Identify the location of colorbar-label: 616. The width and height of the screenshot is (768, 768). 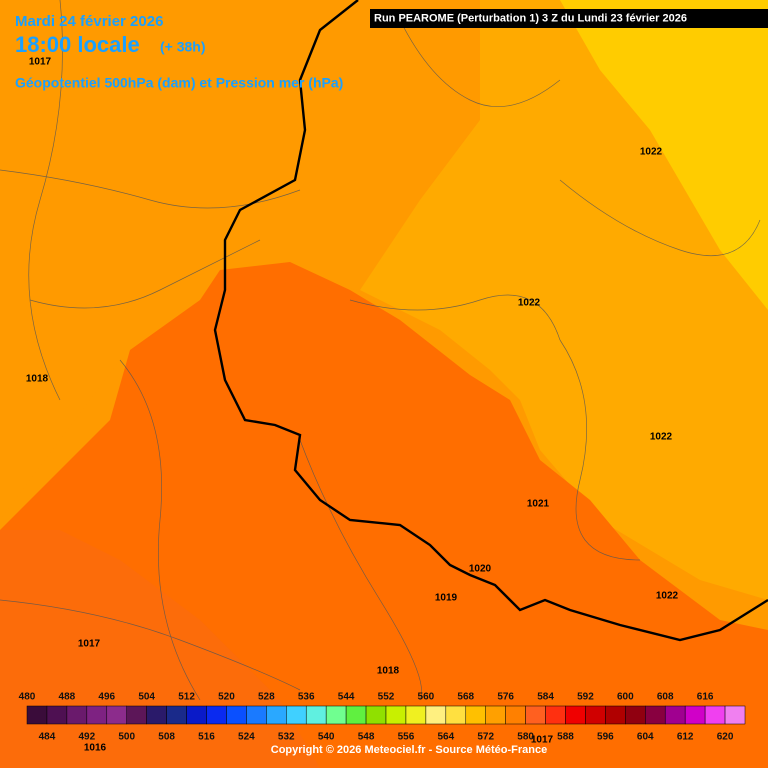
(705, 697).